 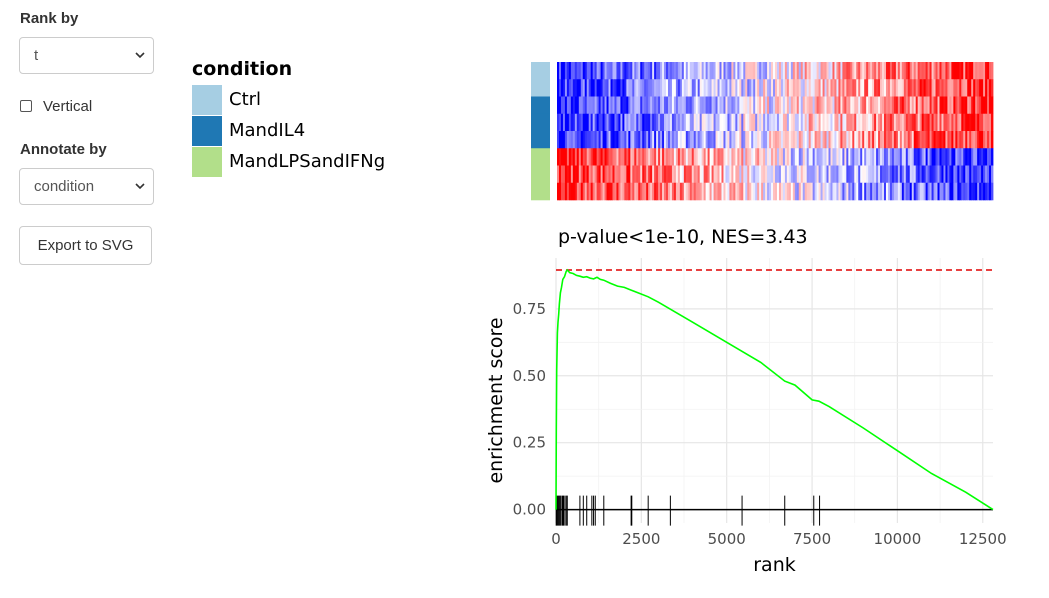 I want to click on rank-by-select: t, so click(x=86, y=55).